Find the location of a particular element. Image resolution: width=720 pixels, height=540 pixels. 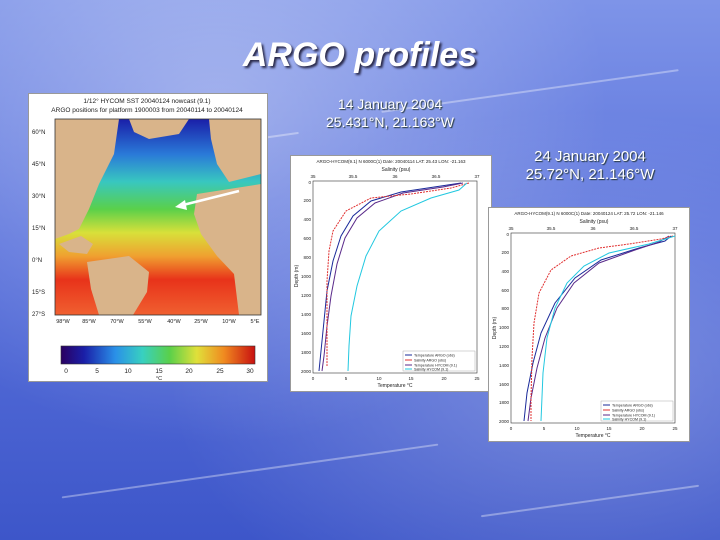

colorbar-ticks: 0 5 10 15 20 25 30 is located at coordinates (159, 371).